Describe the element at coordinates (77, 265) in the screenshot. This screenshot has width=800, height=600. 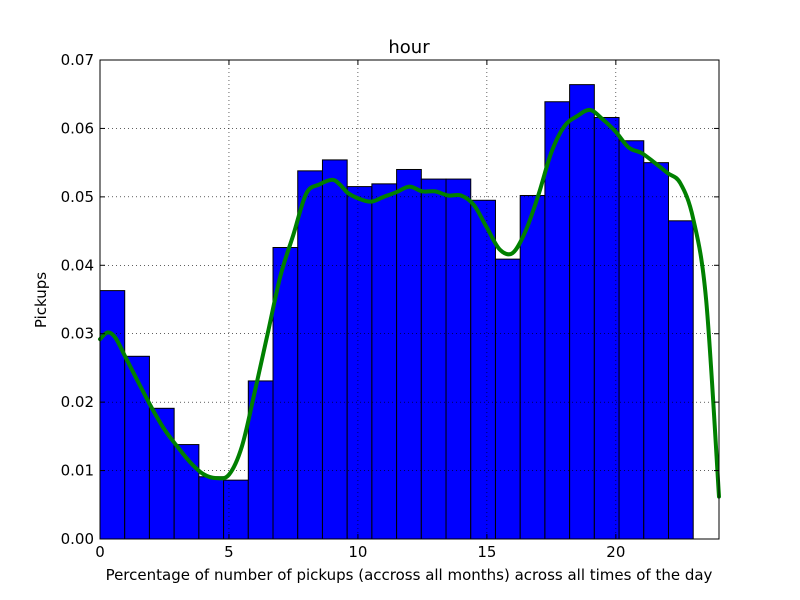
I see `y-tick-label: 0.04` at that location.